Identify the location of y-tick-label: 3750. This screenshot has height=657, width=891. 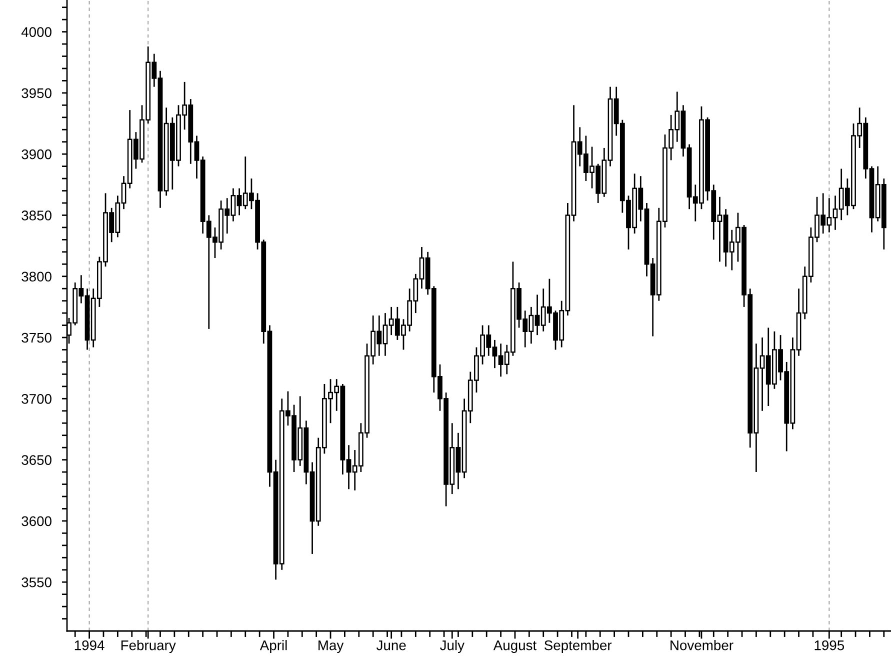
(37, 337).